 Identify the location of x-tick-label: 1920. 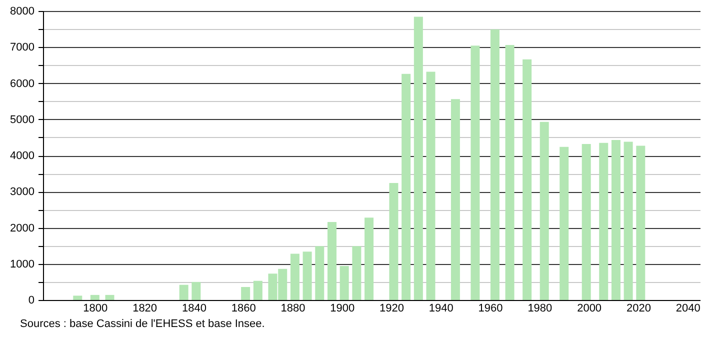
(392, 308).